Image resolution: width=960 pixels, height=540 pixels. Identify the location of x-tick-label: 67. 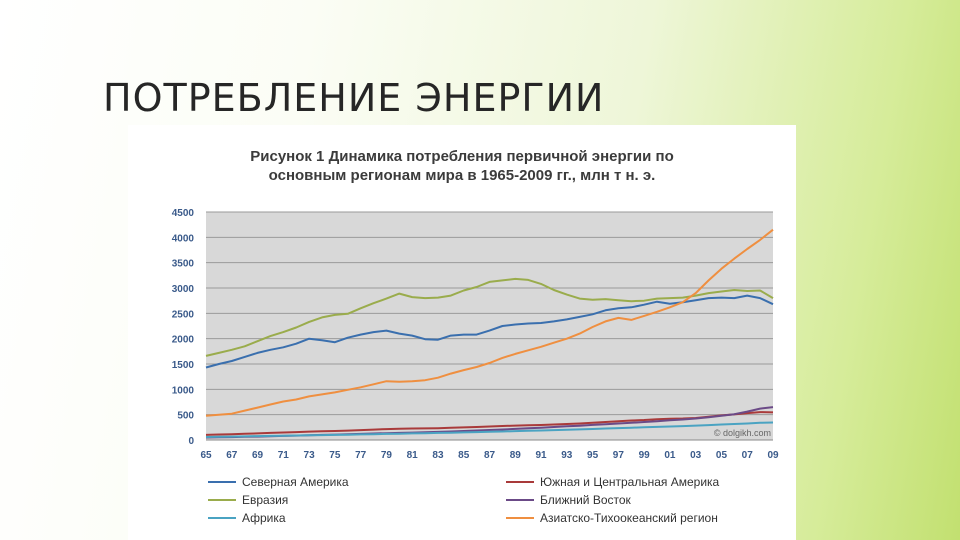
(232, 455).